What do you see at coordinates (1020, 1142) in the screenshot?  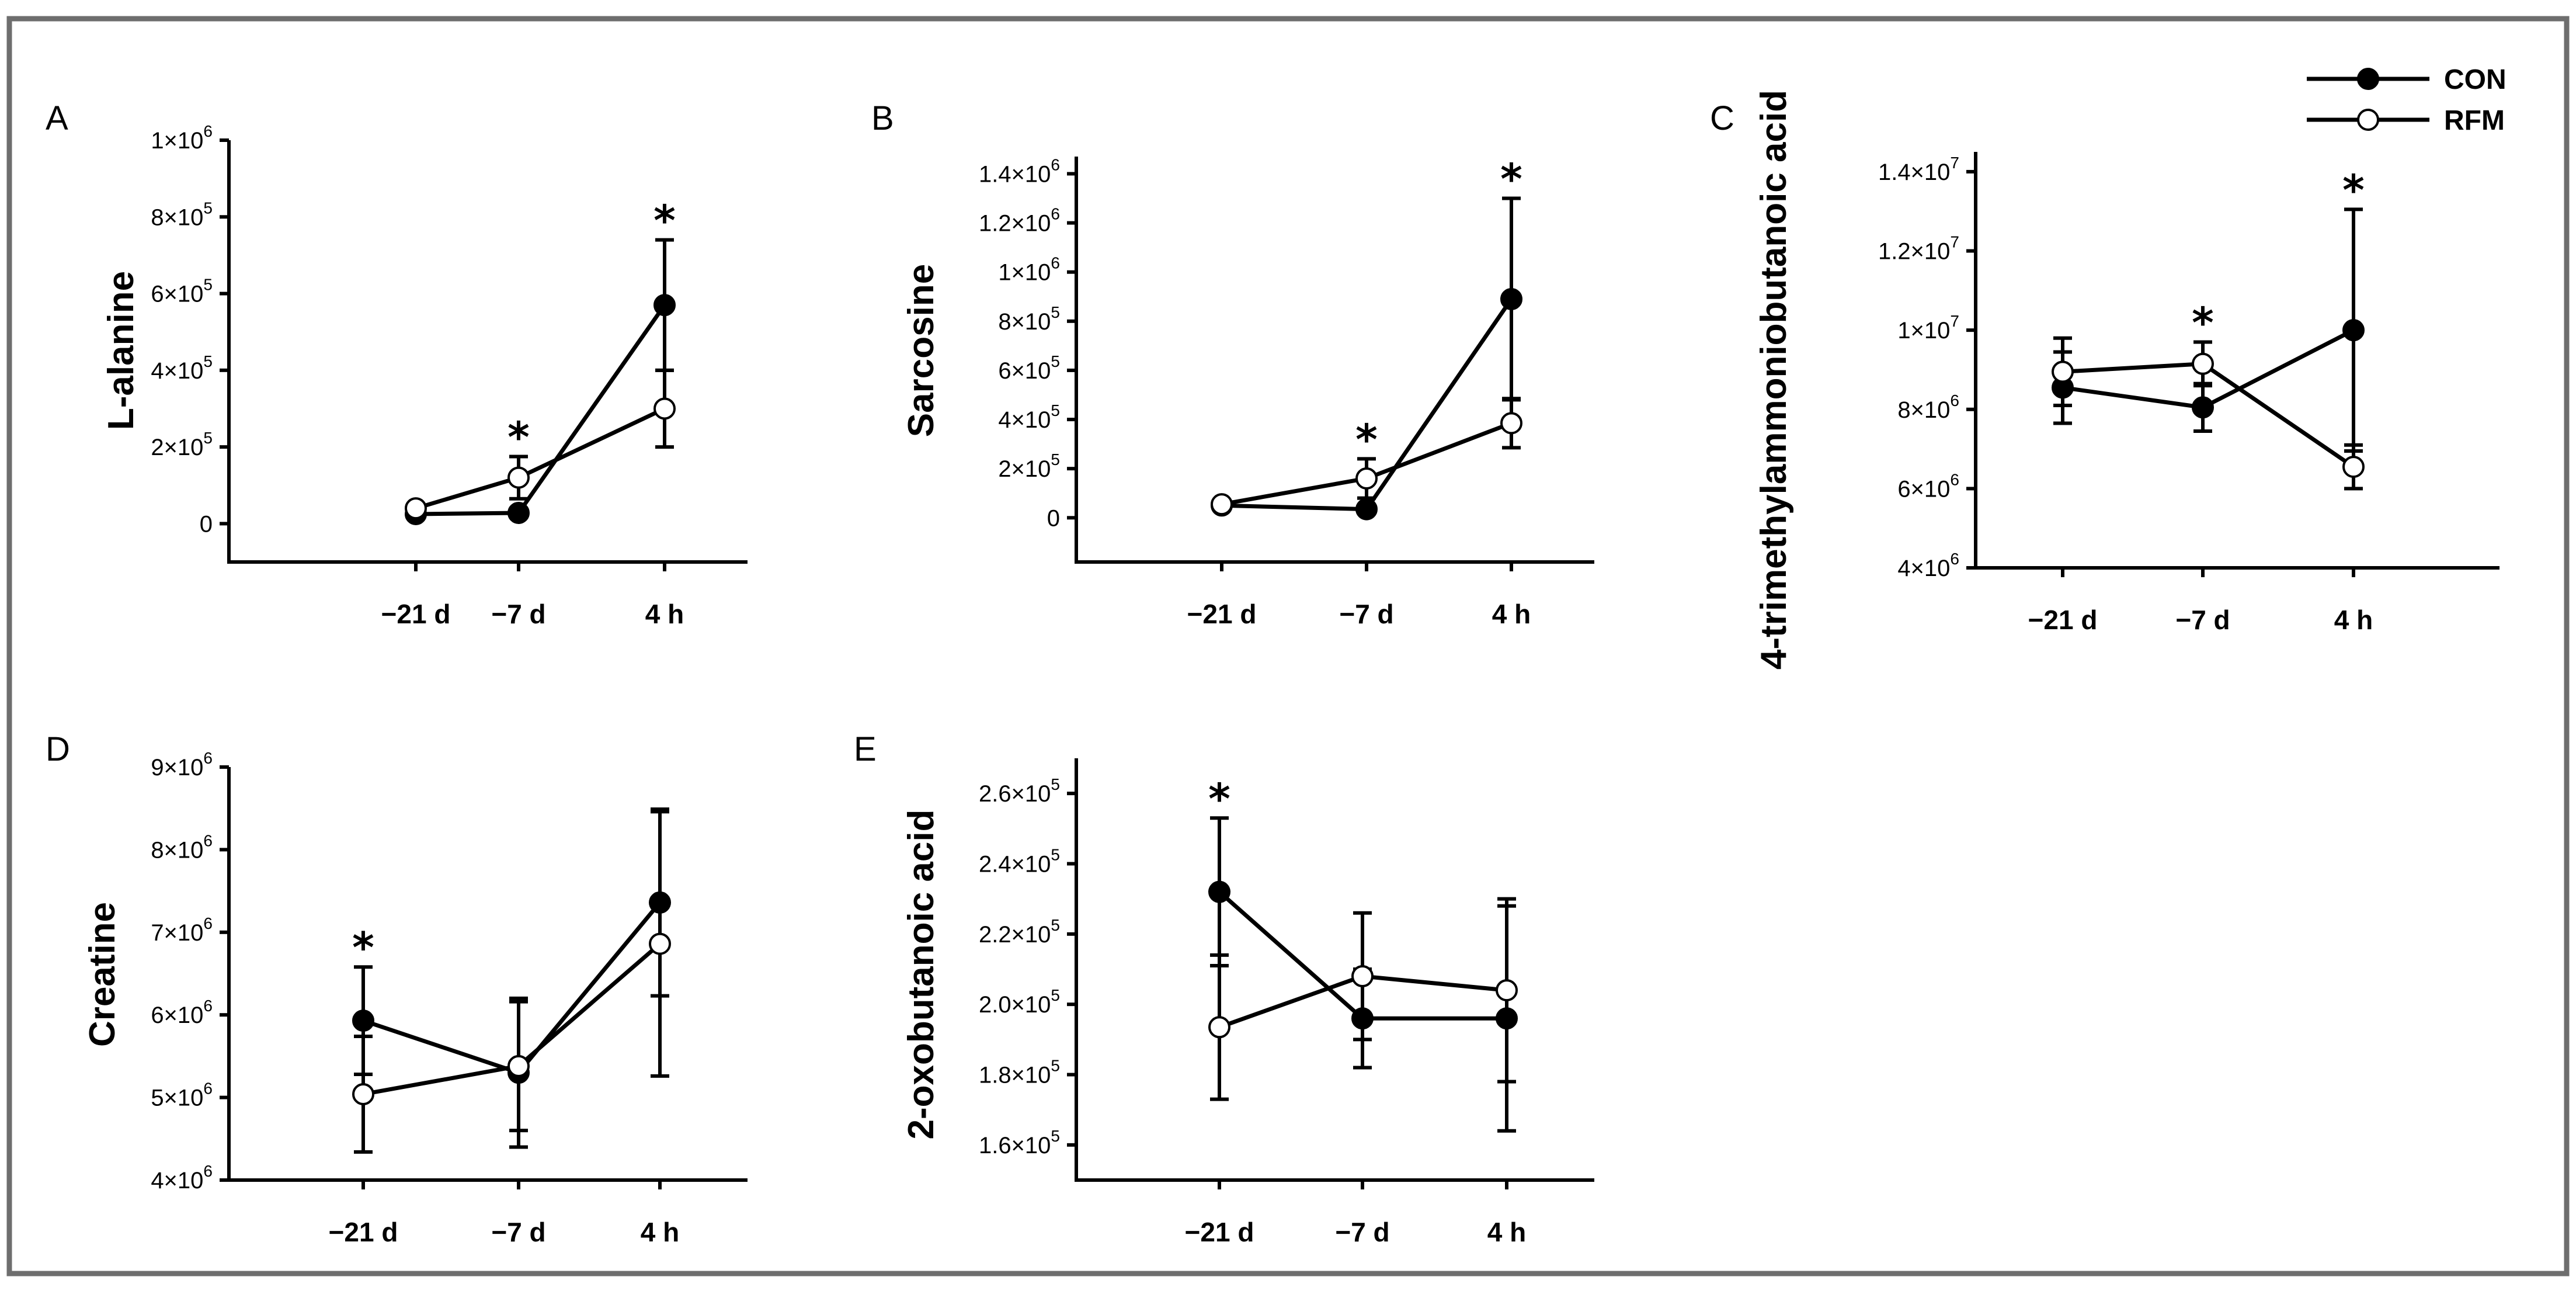 I see `y-tick-label: 1.6×10⁵` at bounding box center [1020, 1142].